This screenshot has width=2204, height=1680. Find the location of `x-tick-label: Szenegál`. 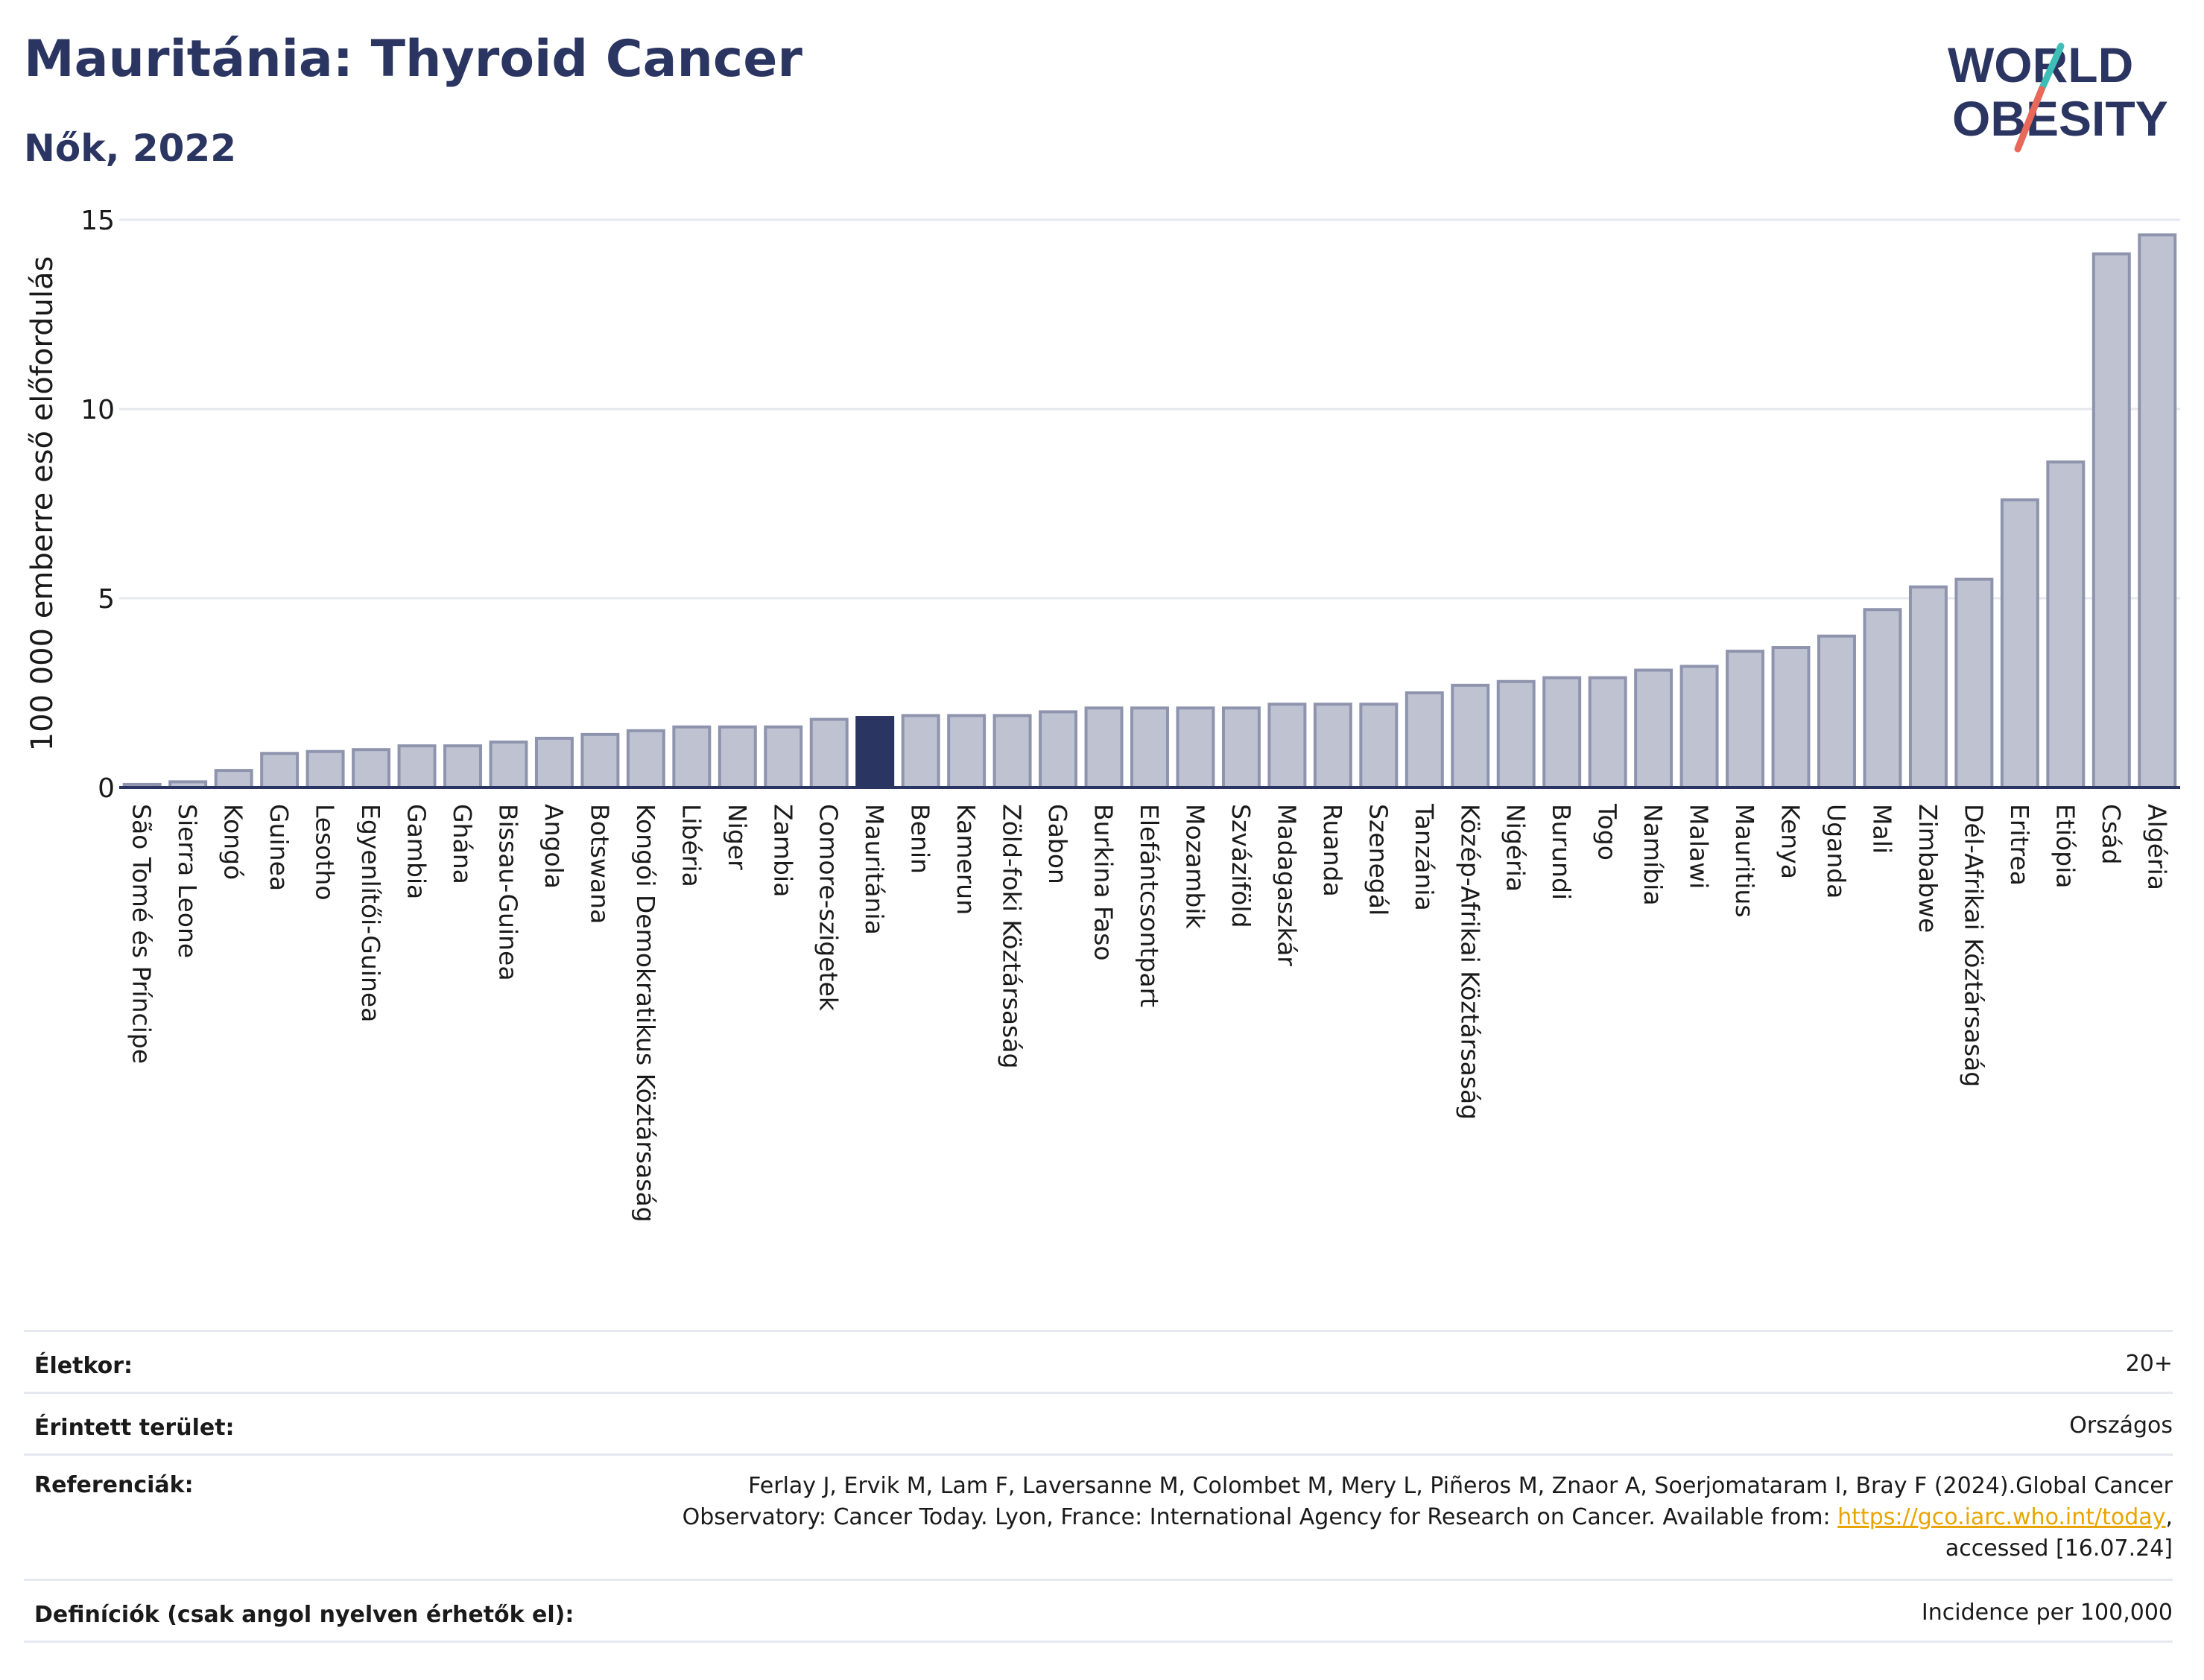

x-tick-label: Szenegál is located at coordinates (1378, 860).